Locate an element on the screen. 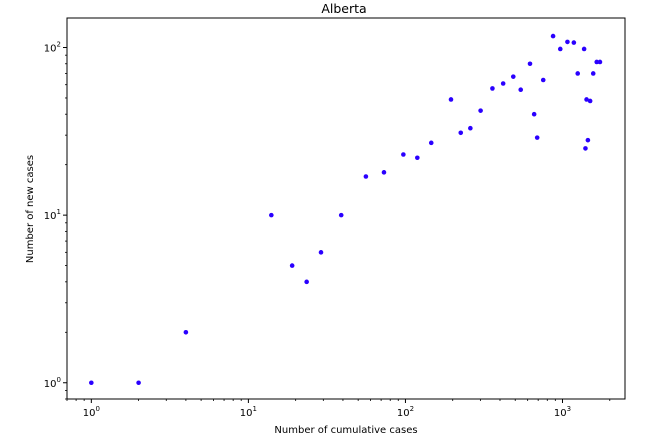 Image resolution: width=666 pixels, height=446 pixels. y-ticks: 10⁰ 10¹ 10² is located at coordinates (55, 220).